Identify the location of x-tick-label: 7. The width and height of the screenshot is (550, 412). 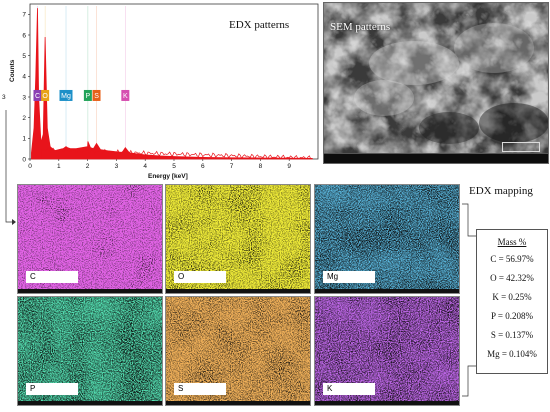
(232, 166).